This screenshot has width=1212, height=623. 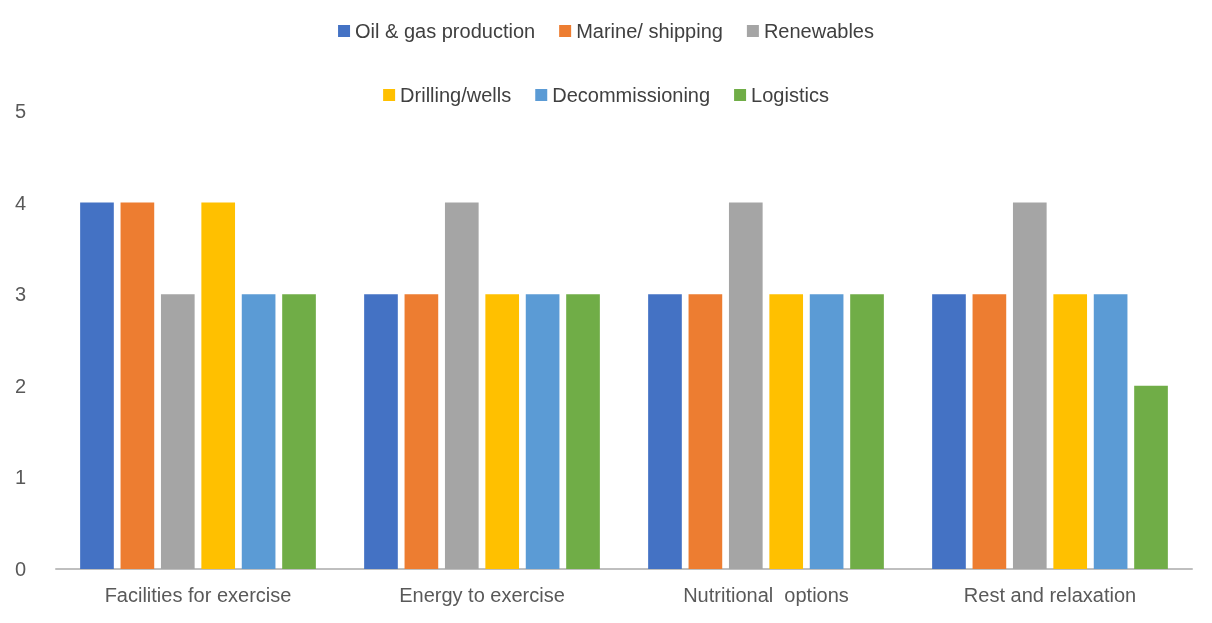 I want to click on x-tick-label: Nutritional options, so click(x=766, y=595).